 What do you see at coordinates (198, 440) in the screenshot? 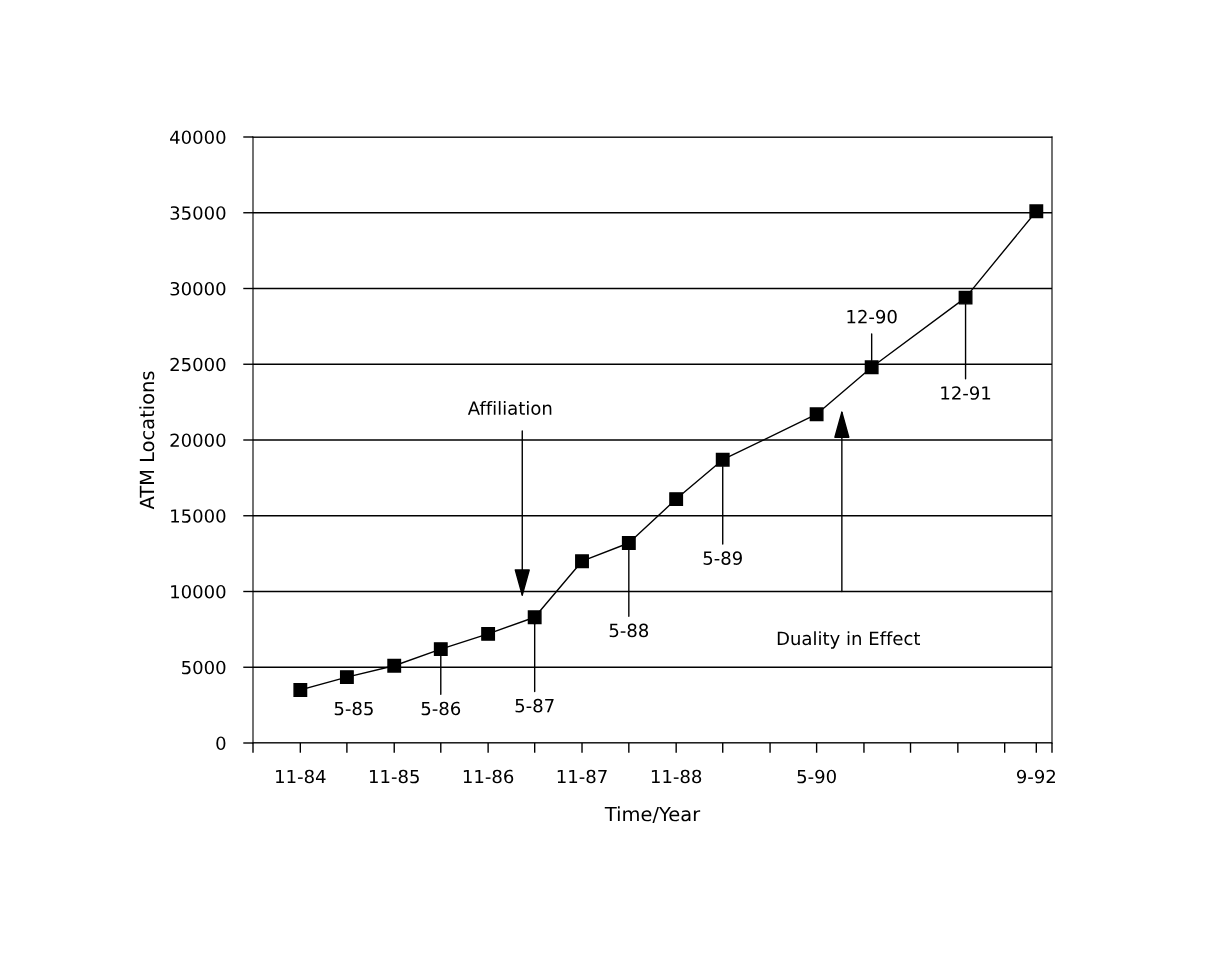
I see `y-tick-label: 20000` at bounding box center [198, 440].